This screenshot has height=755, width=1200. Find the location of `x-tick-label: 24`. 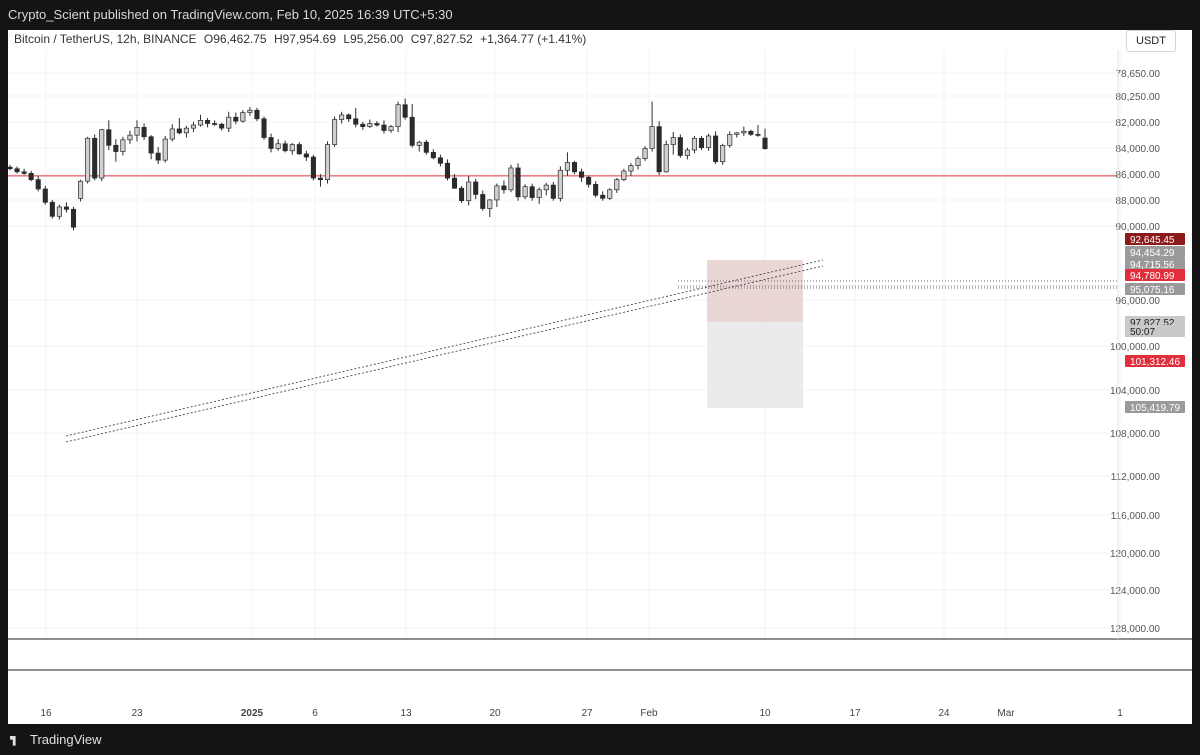

x-tick-label: 24 is located at coordinates (944, 713).